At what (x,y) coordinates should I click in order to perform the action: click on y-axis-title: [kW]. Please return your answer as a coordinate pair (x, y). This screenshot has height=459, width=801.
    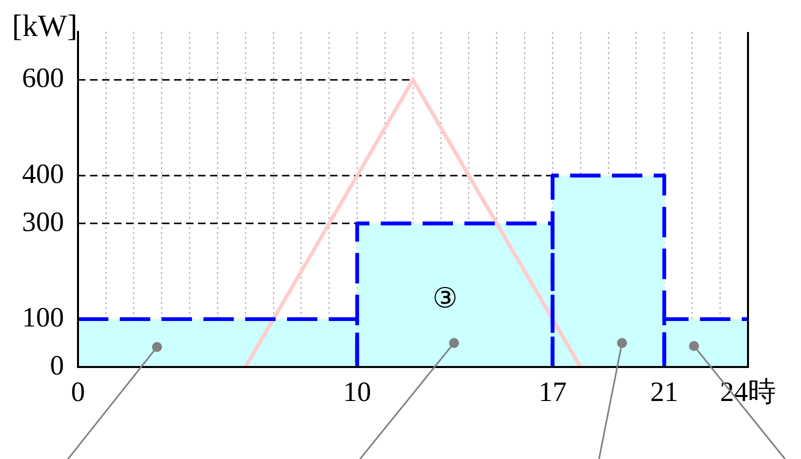
    Looking at the image, I should click on (45, 25).